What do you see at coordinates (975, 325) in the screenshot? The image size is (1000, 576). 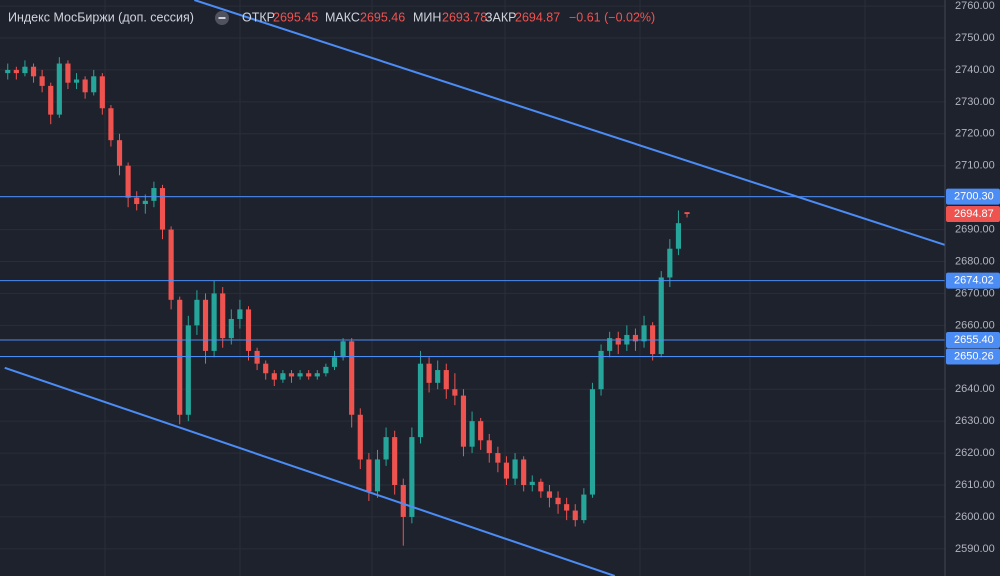 I see `y-tick-label: 2660.00` at bounding box center [975, 325].